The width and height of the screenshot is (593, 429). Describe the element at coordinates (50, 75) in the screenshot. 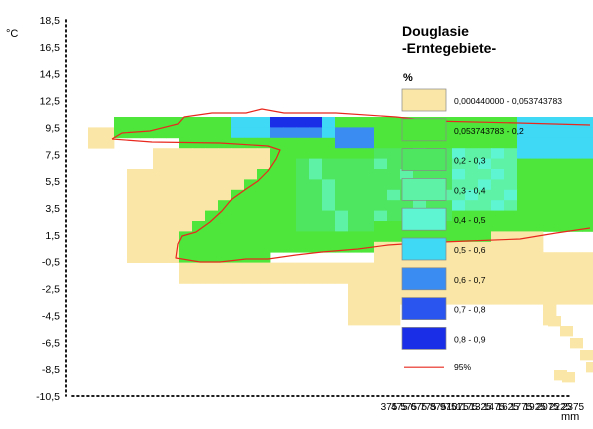

I see `y-tick-label: 14,5` at that location.